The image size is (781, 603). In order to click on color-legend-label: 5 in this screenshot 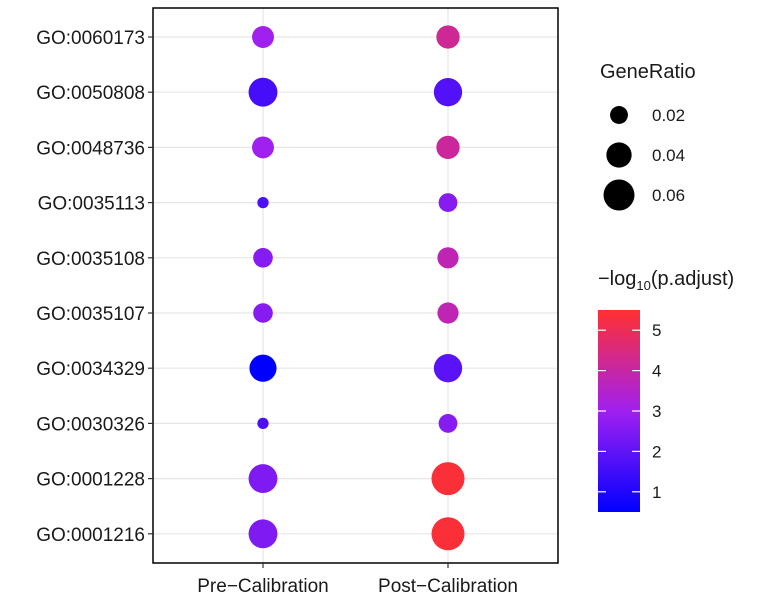, I will do `click(656, 330)`.